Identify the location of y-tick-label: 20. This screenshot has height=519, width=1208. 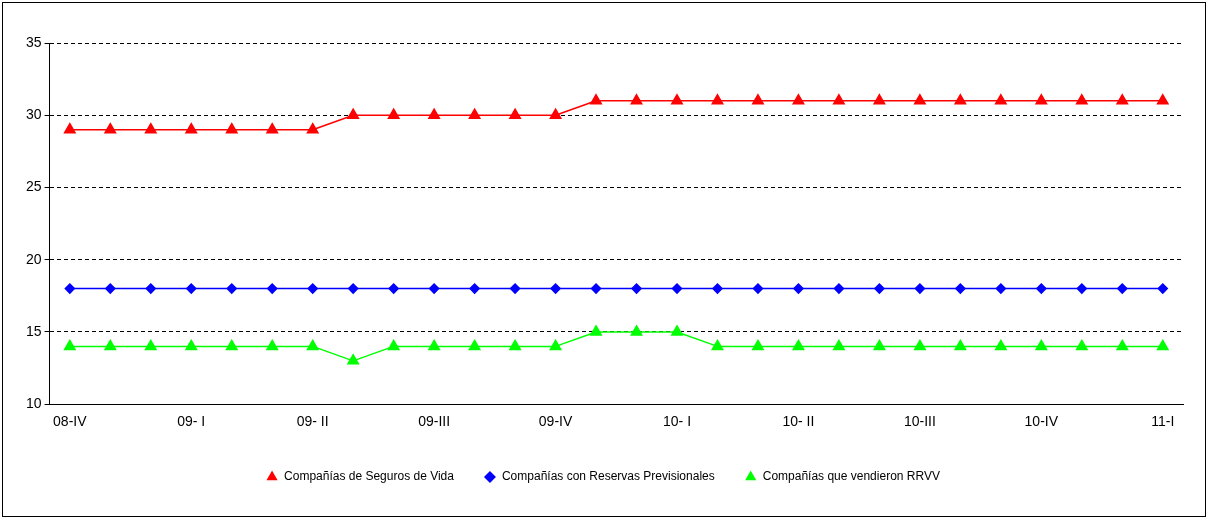
(33, 258).